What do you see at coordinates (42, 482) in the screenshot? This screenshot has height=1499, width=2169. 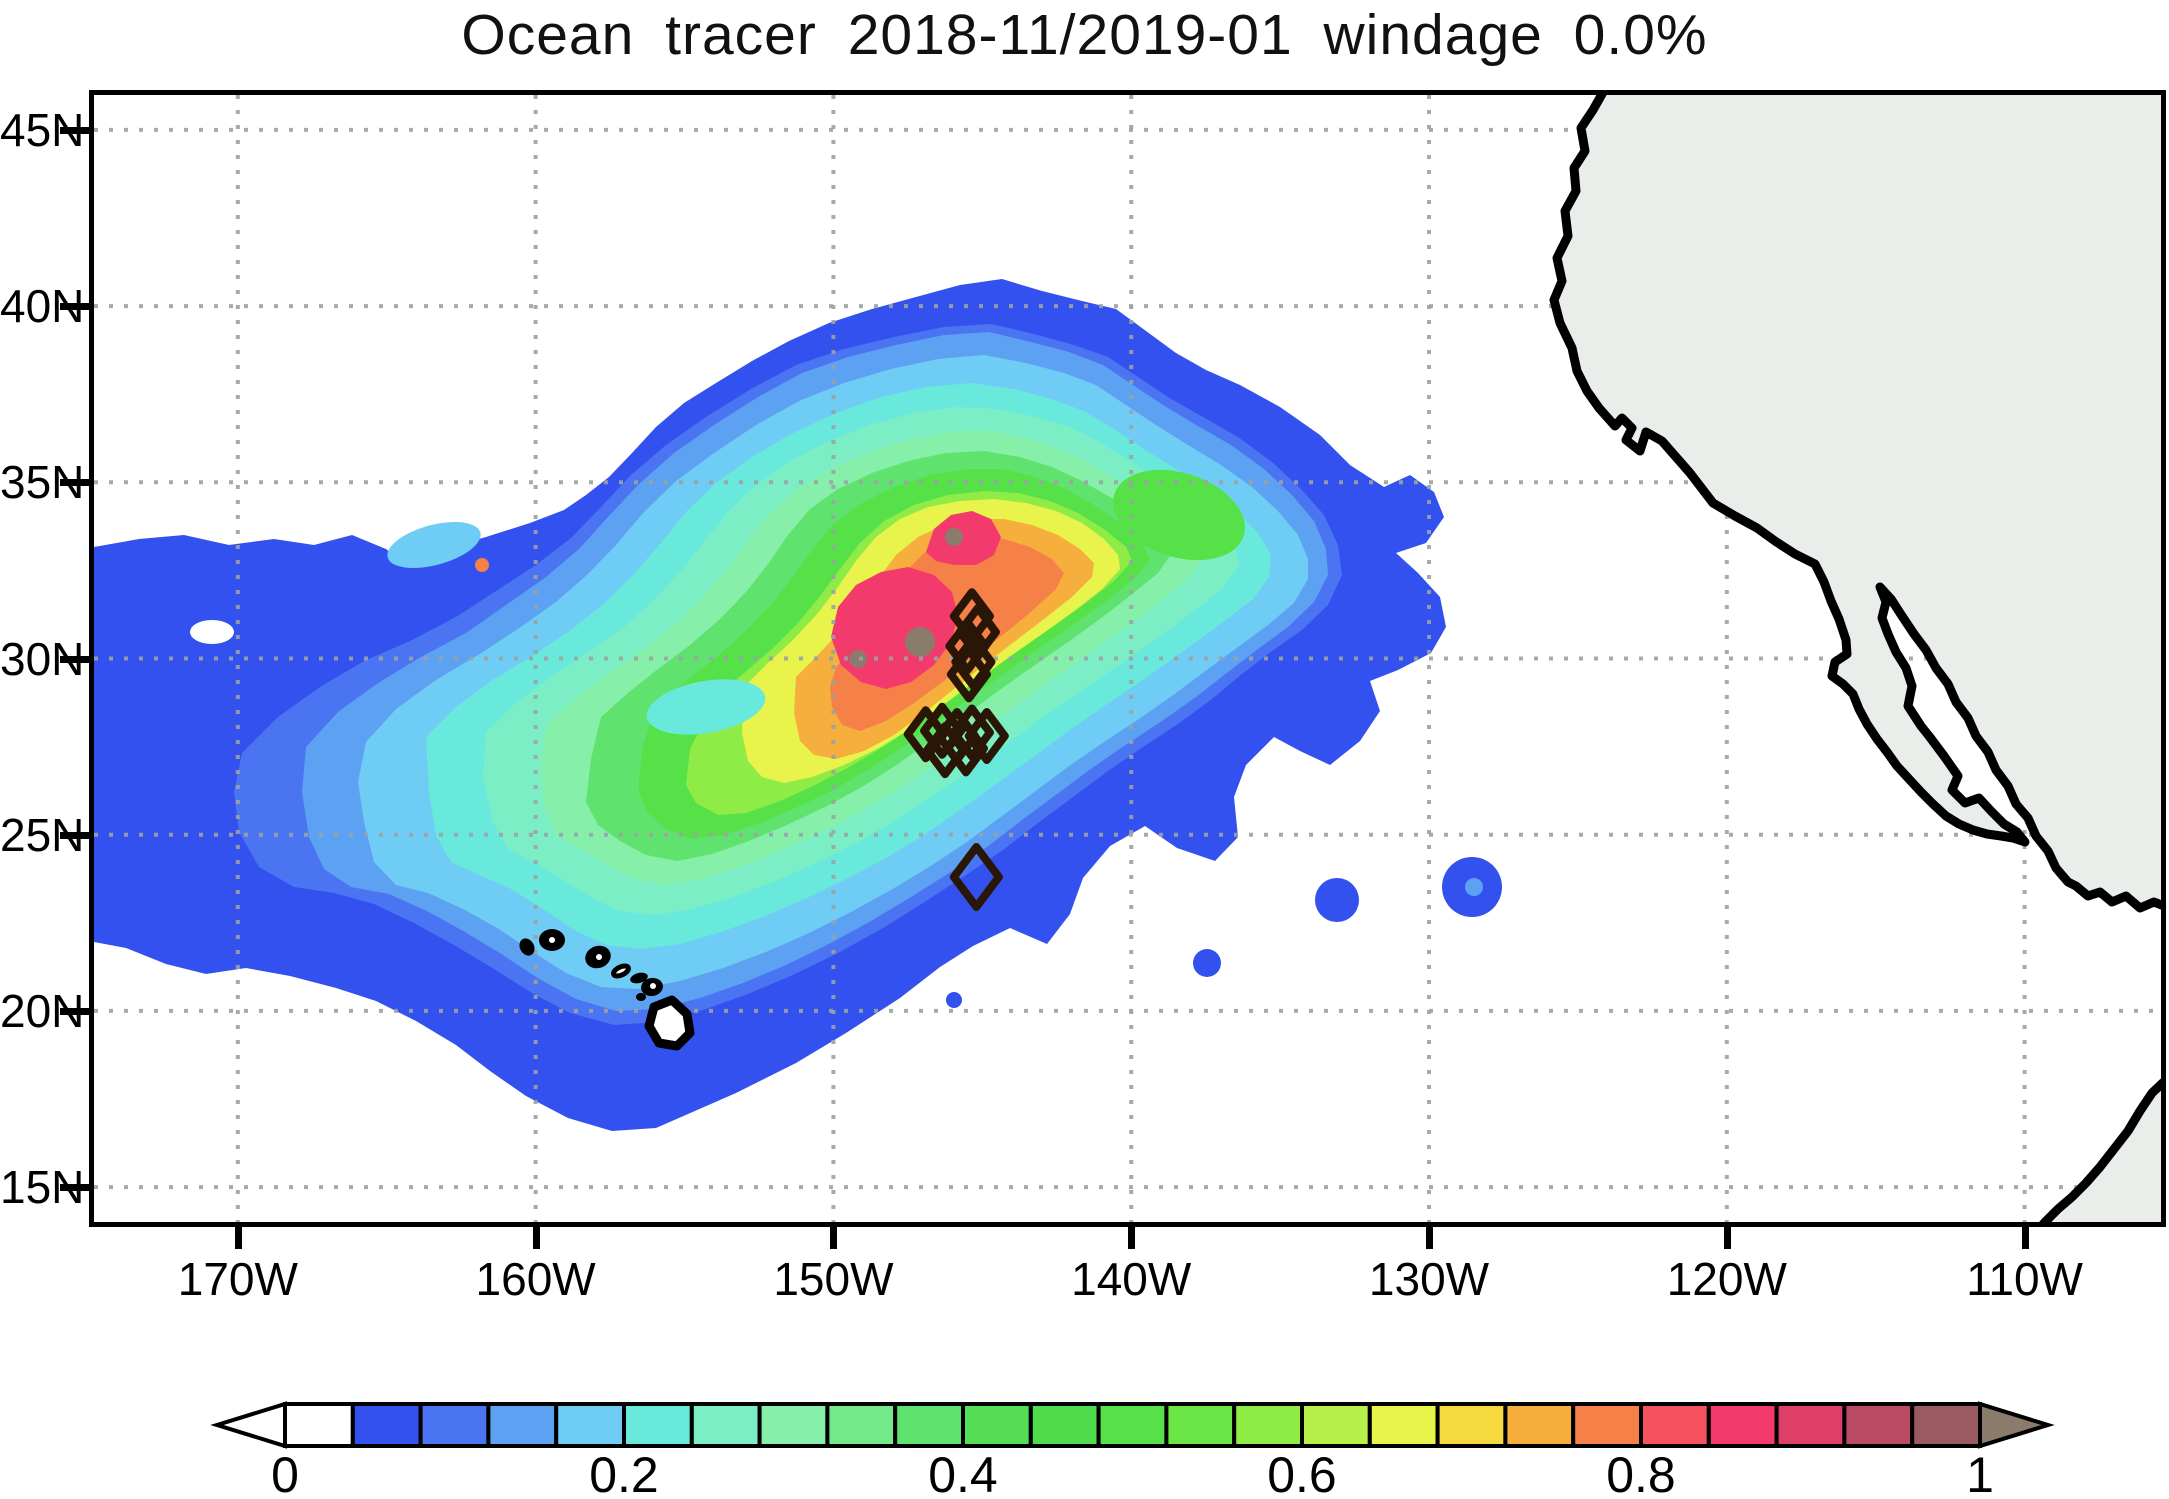 I see `y-tick-label-35N: 35N` at bounding box center [42, 482].